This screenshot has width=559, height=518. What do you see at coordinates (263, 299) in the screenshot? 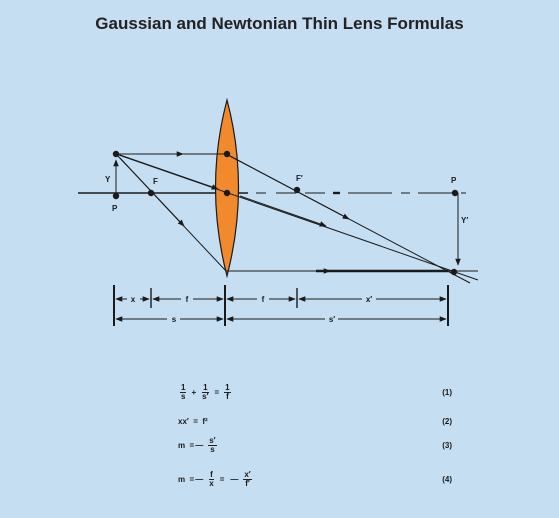
I see `dim-label-f-rear: f` at bounding box center [263, 299].